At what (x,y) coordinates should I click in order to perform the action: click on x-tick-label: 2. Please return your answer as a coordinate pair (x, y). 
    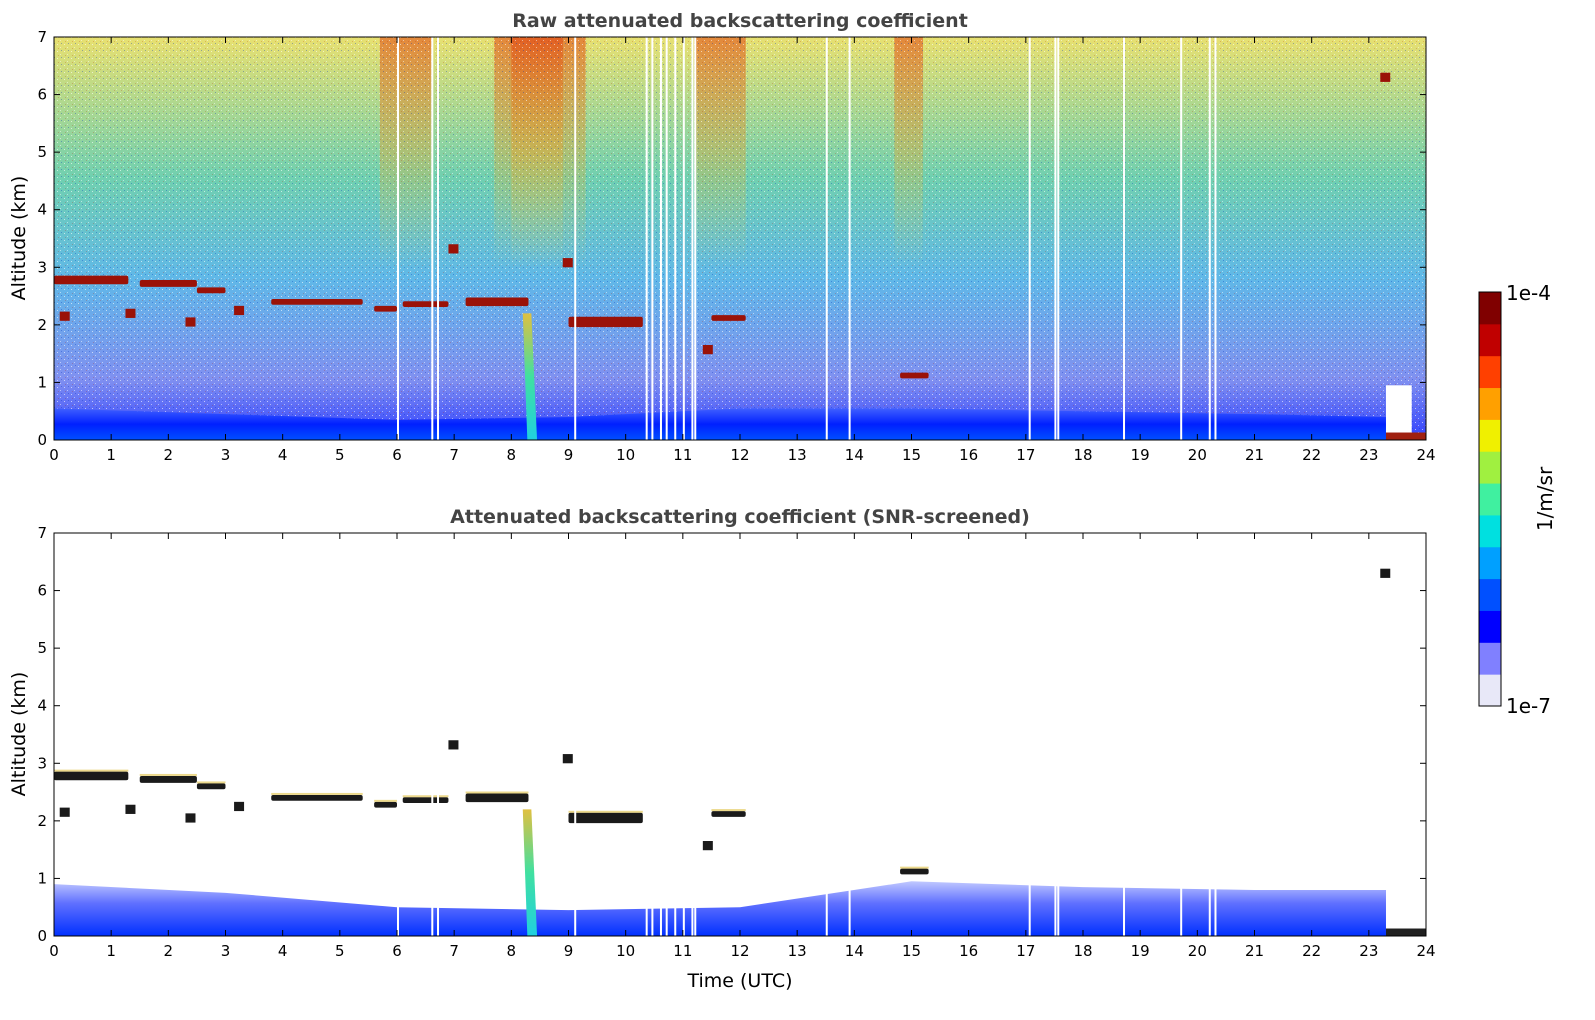
    Looking at the image, I should click on (169, 455).